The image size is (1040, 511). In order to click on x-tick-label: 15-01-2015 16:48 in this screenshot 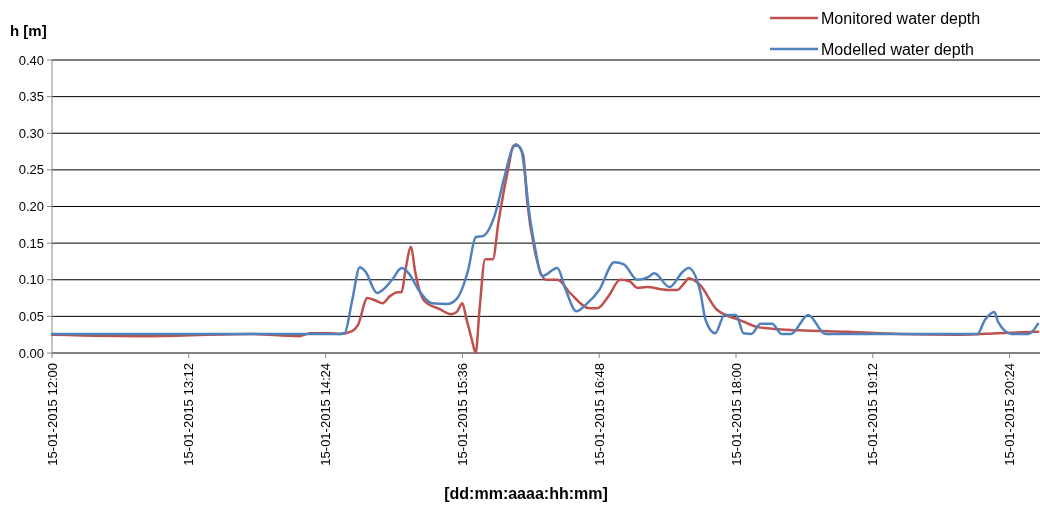, I will do `click(599, 414)`.